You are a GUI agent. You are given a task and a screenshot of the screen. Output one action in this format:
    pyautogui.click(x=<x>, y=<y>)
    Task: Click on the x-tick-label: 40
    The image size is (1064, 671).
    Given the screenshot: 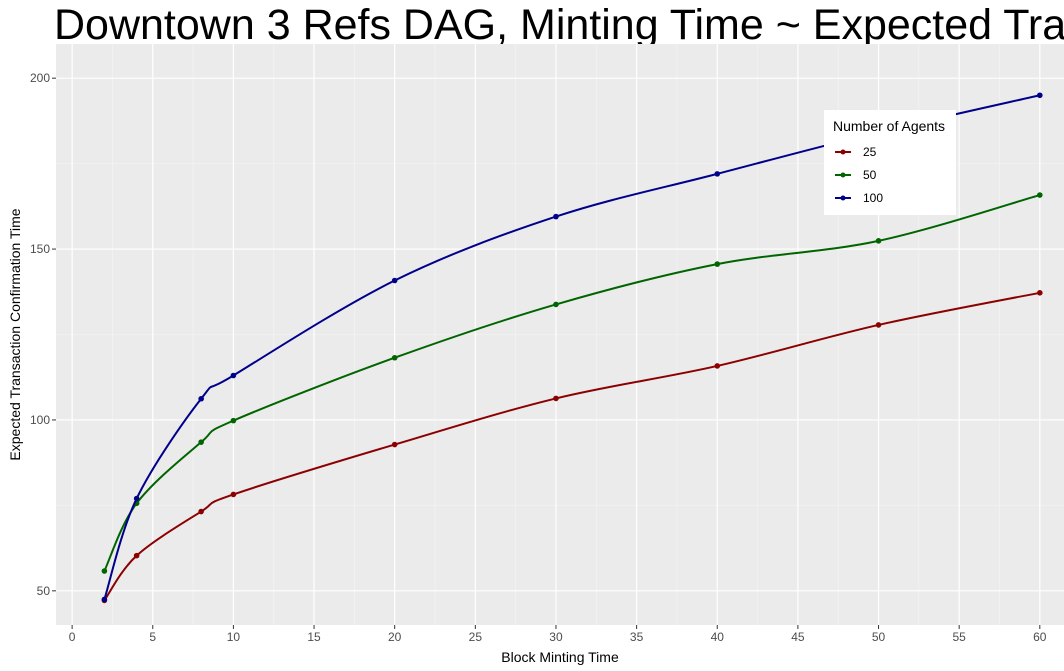 What is the action you would take?
    pyautogui.click(x=718, y=637)
    